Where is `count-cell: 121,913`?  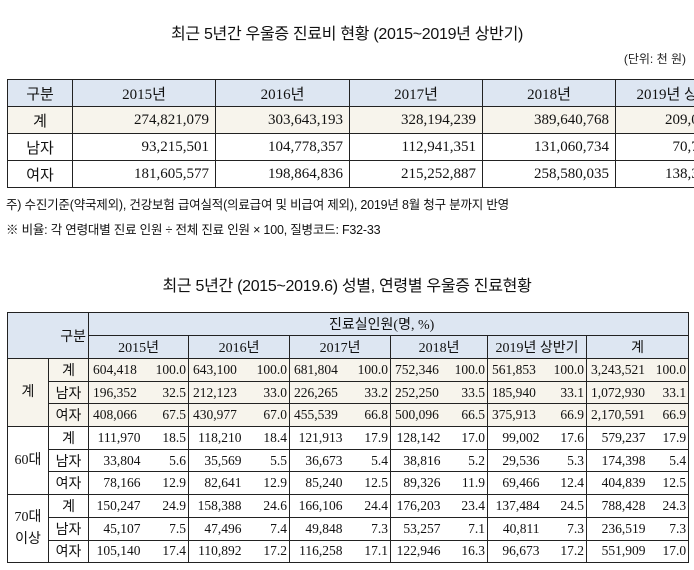
count-cell: 121,913 is located at coordinates (320, 438).